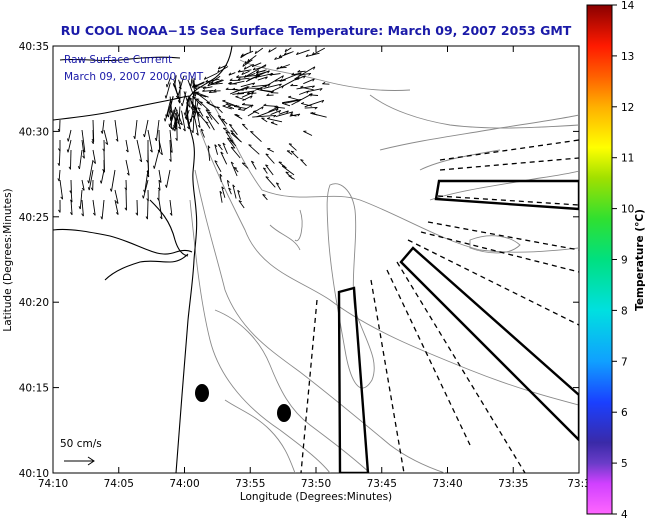 This screenshot has height=519, width=651. Describe the element at coordinates (53, 484) in the screenshot. I see `x-tick-label: 74:10` at that location.